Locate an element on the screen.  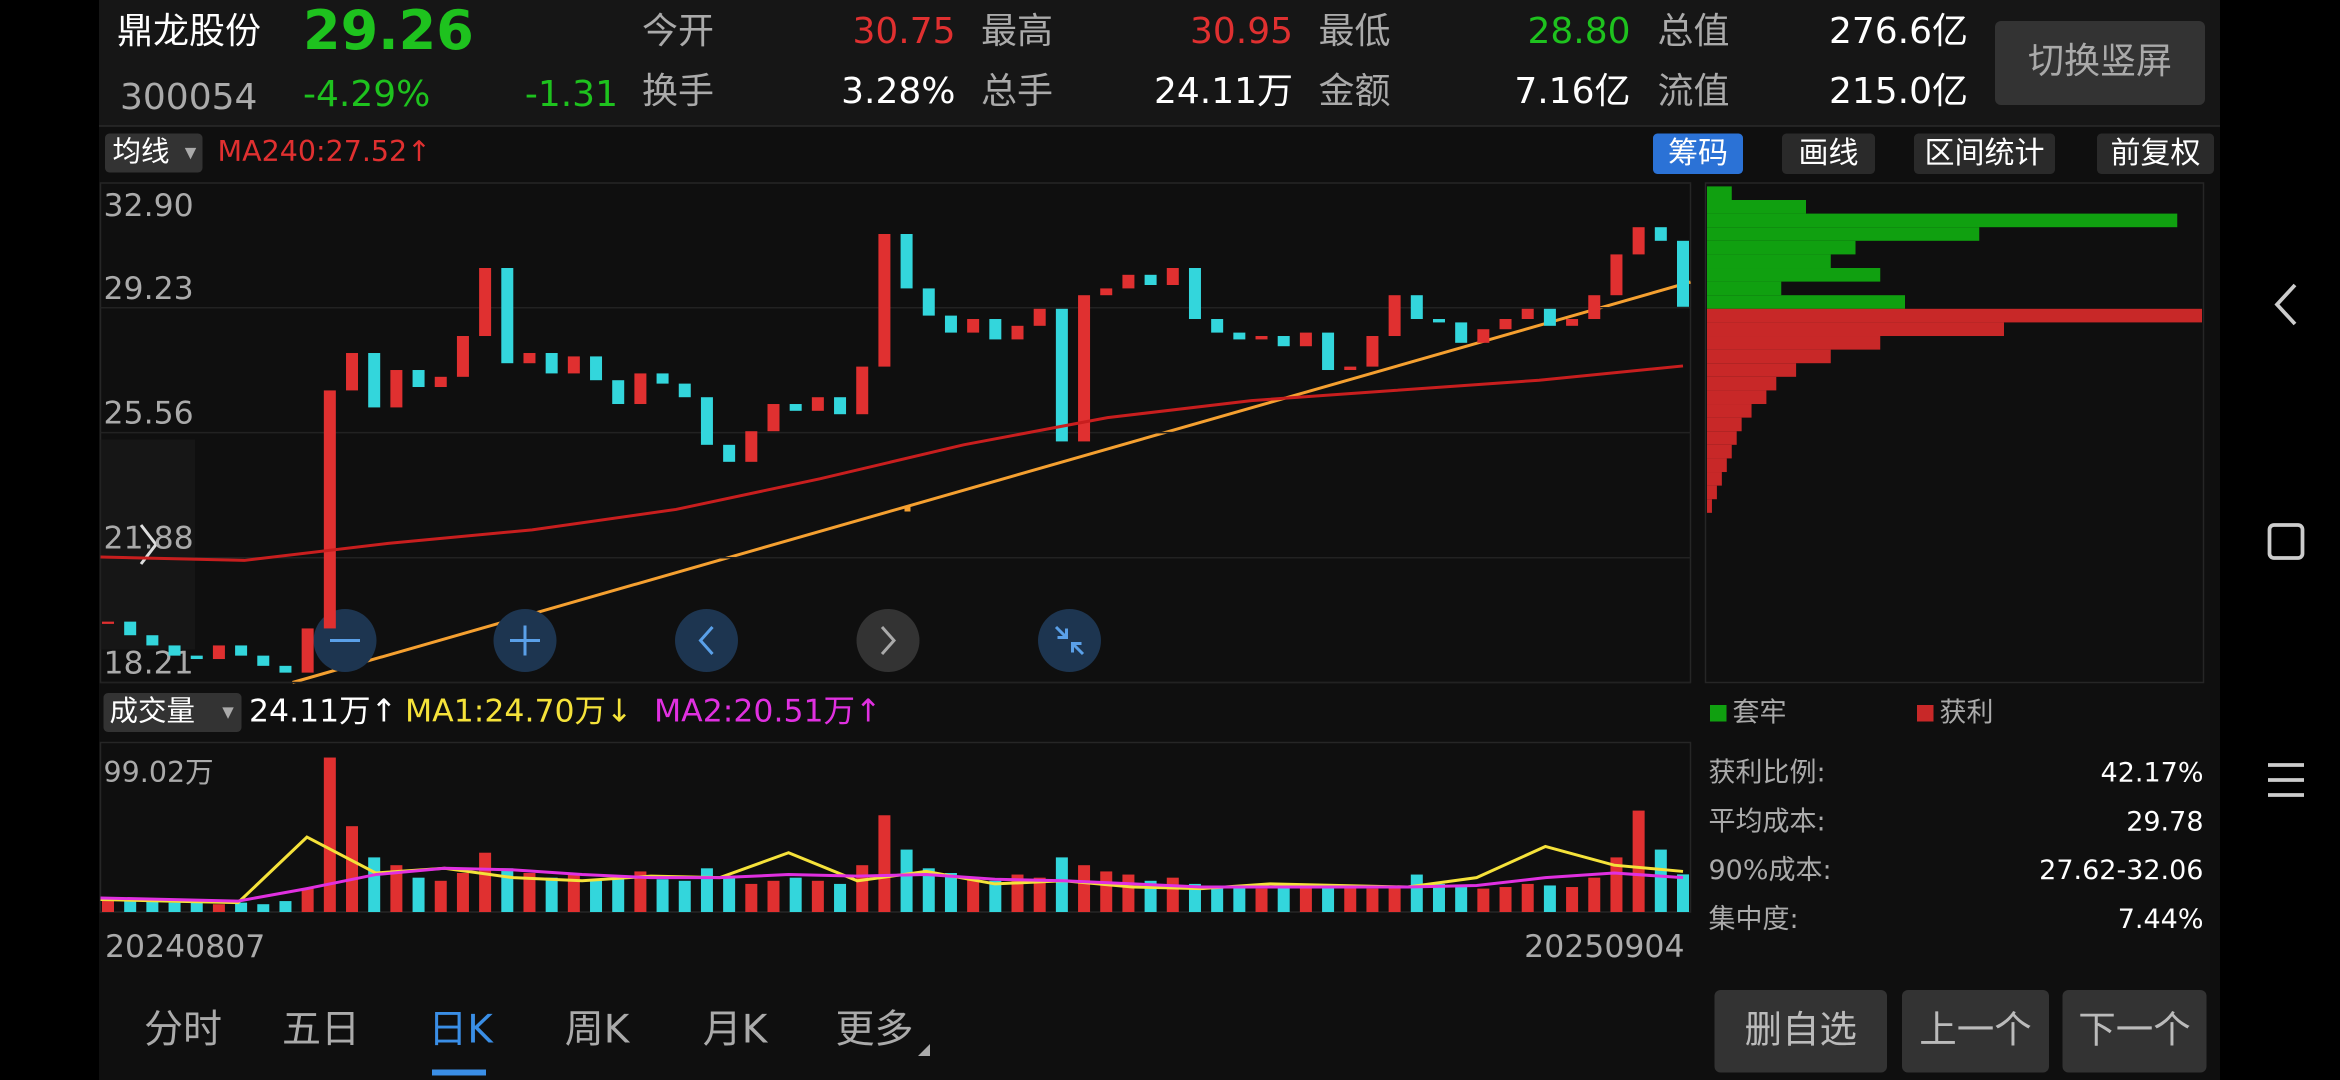
toolbar-button: 前复权 is located at coordinates (2155, 154).